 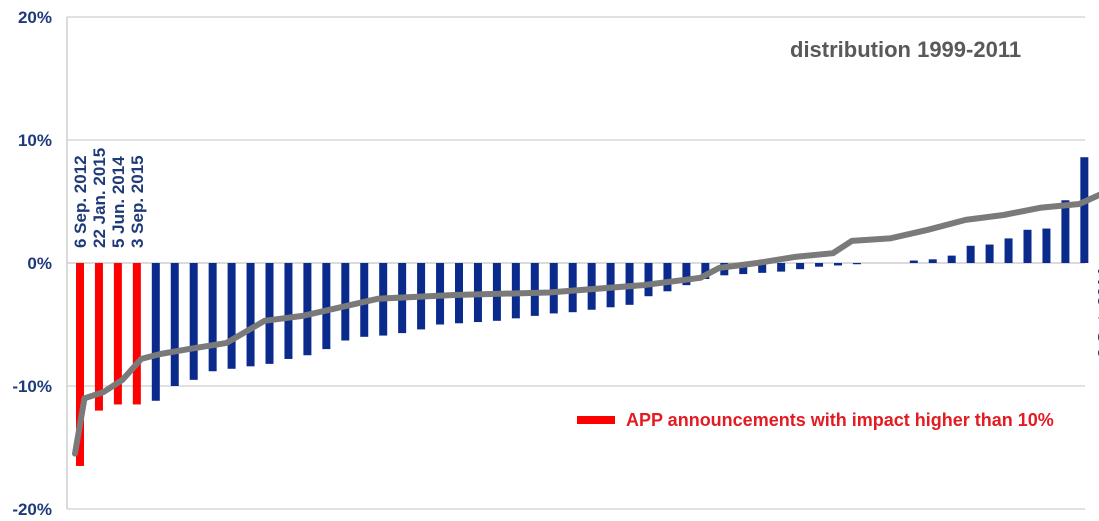 I want to click on date-annotation: 22 Jan. 2015, so click(x=99, y=198).